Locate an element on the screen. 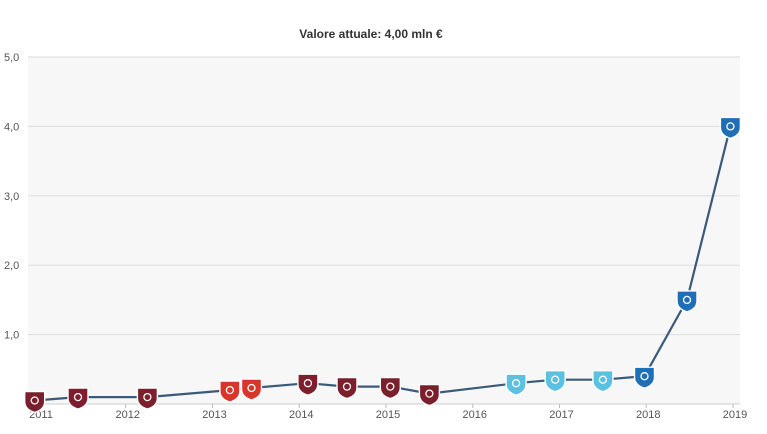 Image resolution: width=767 pixels, height=434 pixels. chart-title: Valore attuale: 4,00 mln € is located at coordinates (371, 34).